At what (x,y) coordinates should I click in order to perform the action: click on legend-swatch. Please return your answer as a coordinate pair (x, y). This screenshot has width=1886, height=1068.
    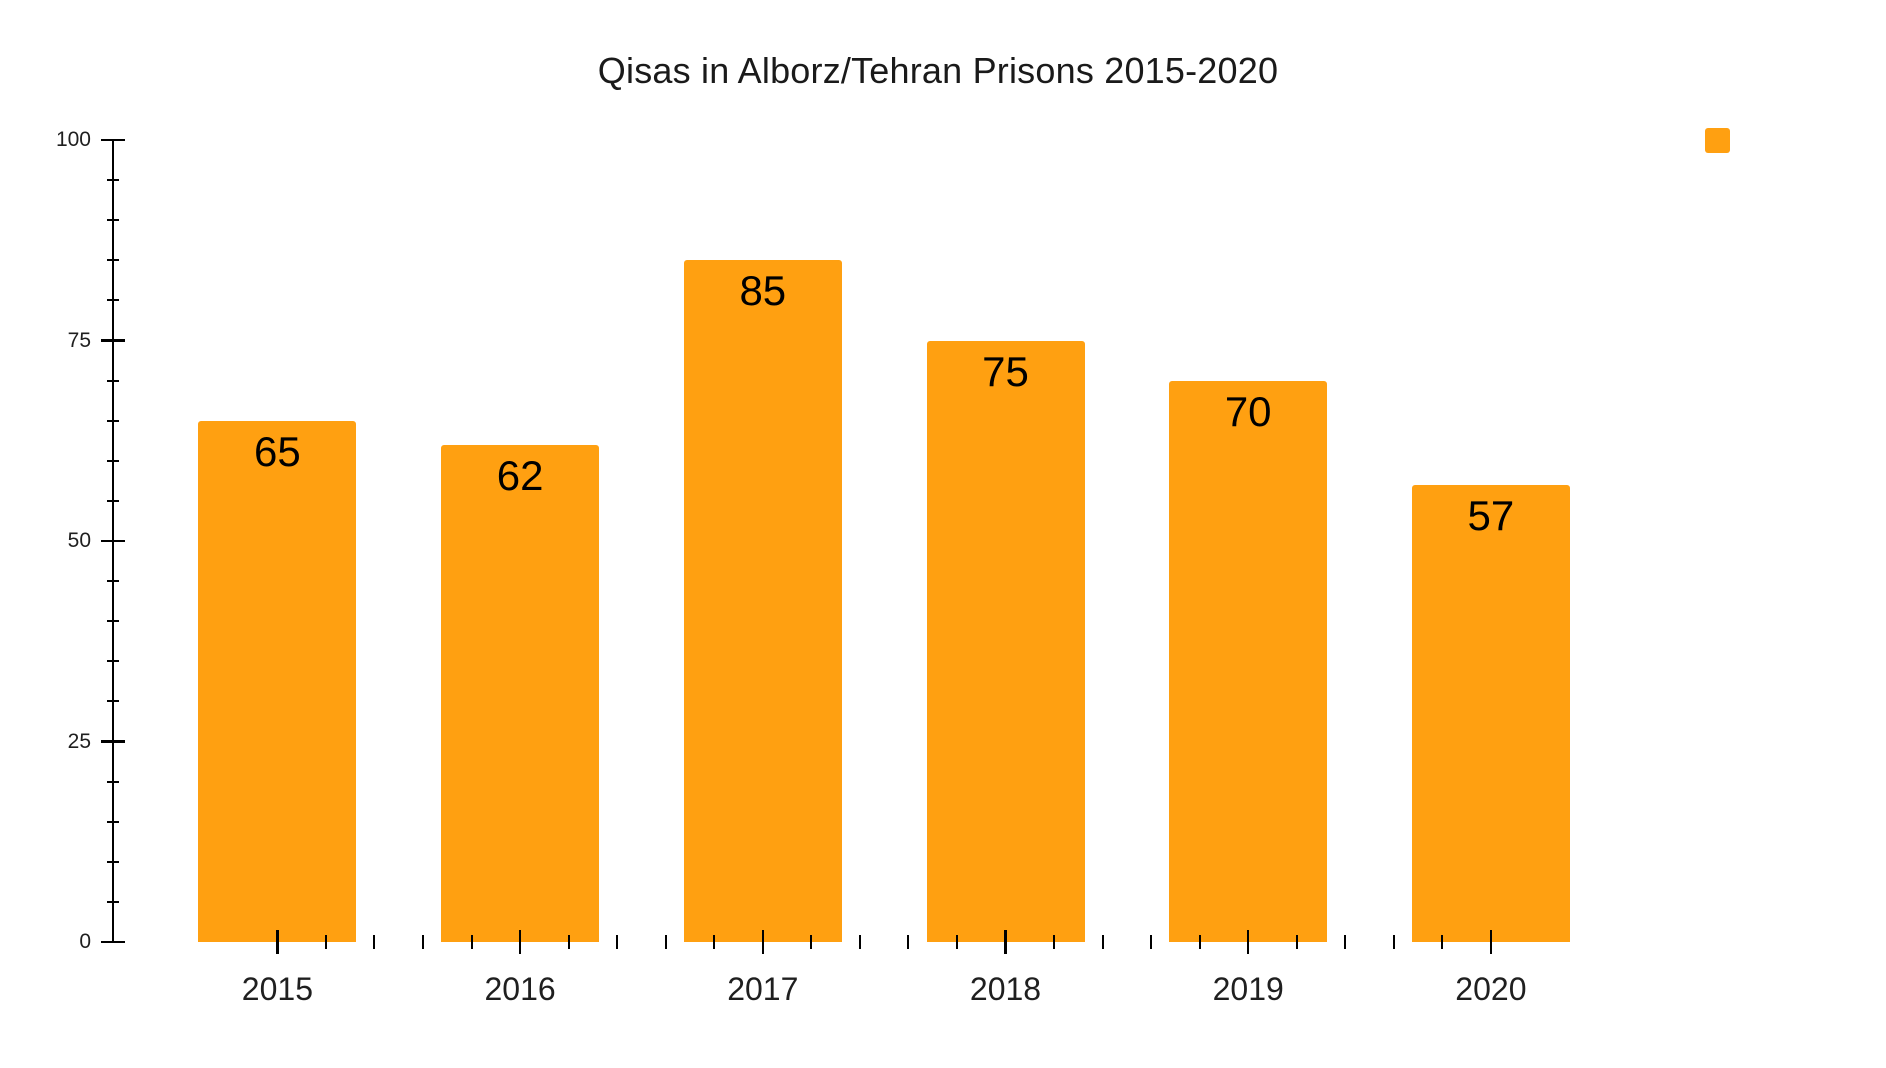
    Looking at the image, I should click on (1717, 140).